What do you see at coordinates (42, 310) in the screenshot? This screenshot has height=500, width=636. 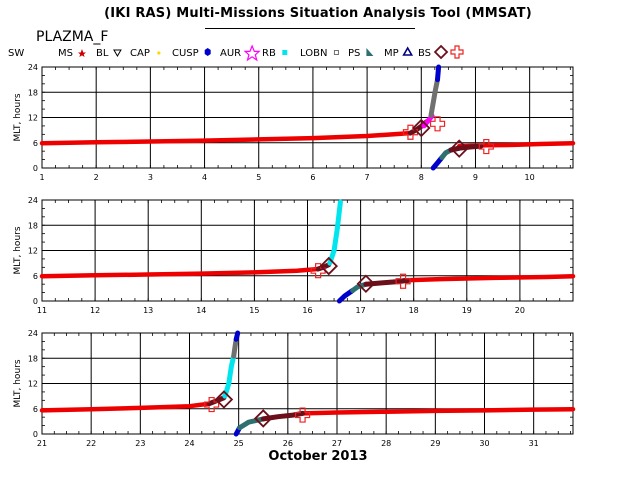 I see `x-tick-label: 11` at bounding box center [42, 310].